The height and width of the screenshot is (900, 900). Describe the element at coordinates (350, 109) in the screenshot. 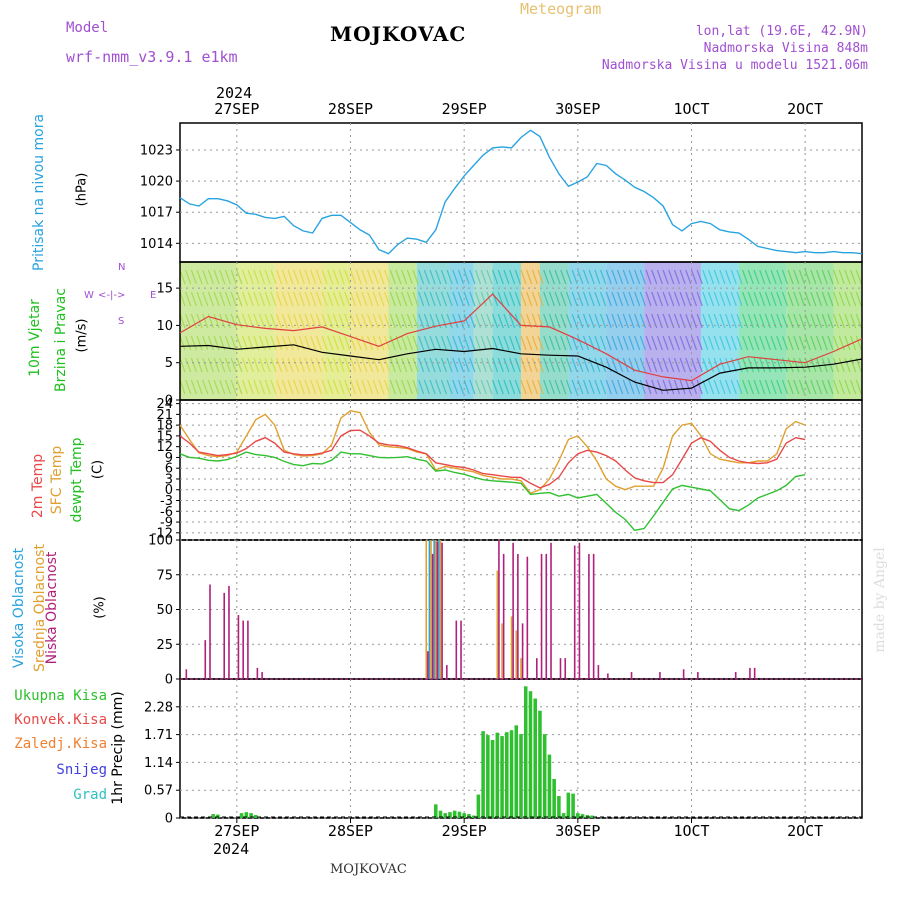

I see `x-tick-label-top: 28SEP` at that location.